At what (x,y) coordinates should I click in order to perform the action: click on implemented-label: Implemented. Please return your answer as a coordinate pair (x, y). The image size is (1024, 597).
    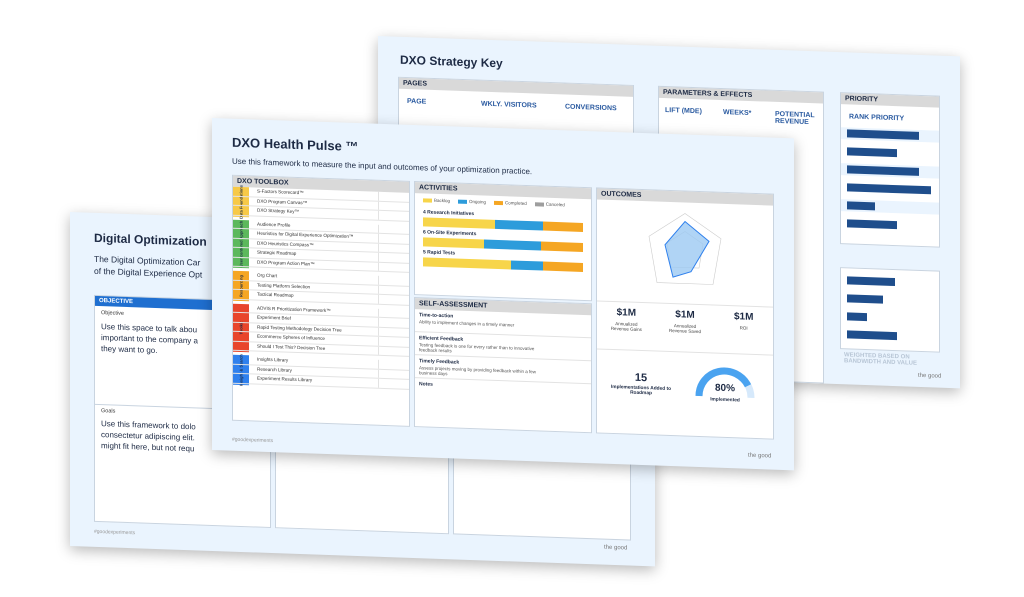
    Looking at the image, I should click on (725, 400).